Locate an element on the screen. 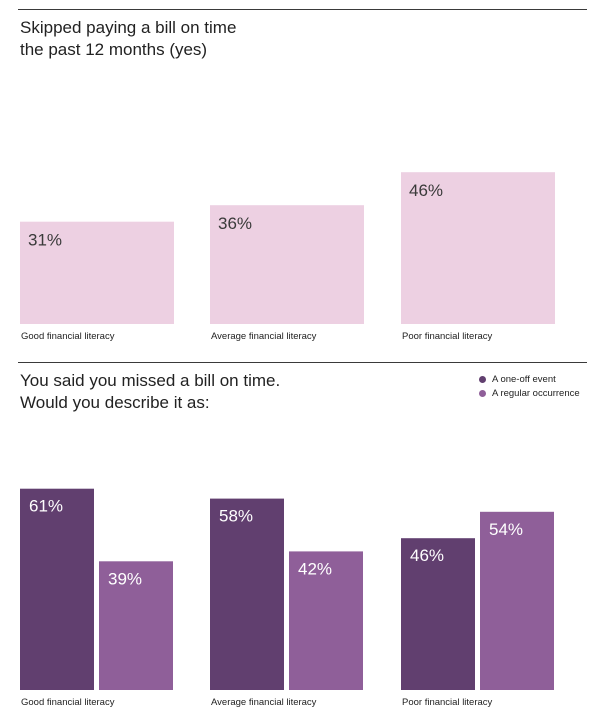 The image size is (596, 723). legend-label-regular: A regular occurrence is located at coordinates (536, 393).